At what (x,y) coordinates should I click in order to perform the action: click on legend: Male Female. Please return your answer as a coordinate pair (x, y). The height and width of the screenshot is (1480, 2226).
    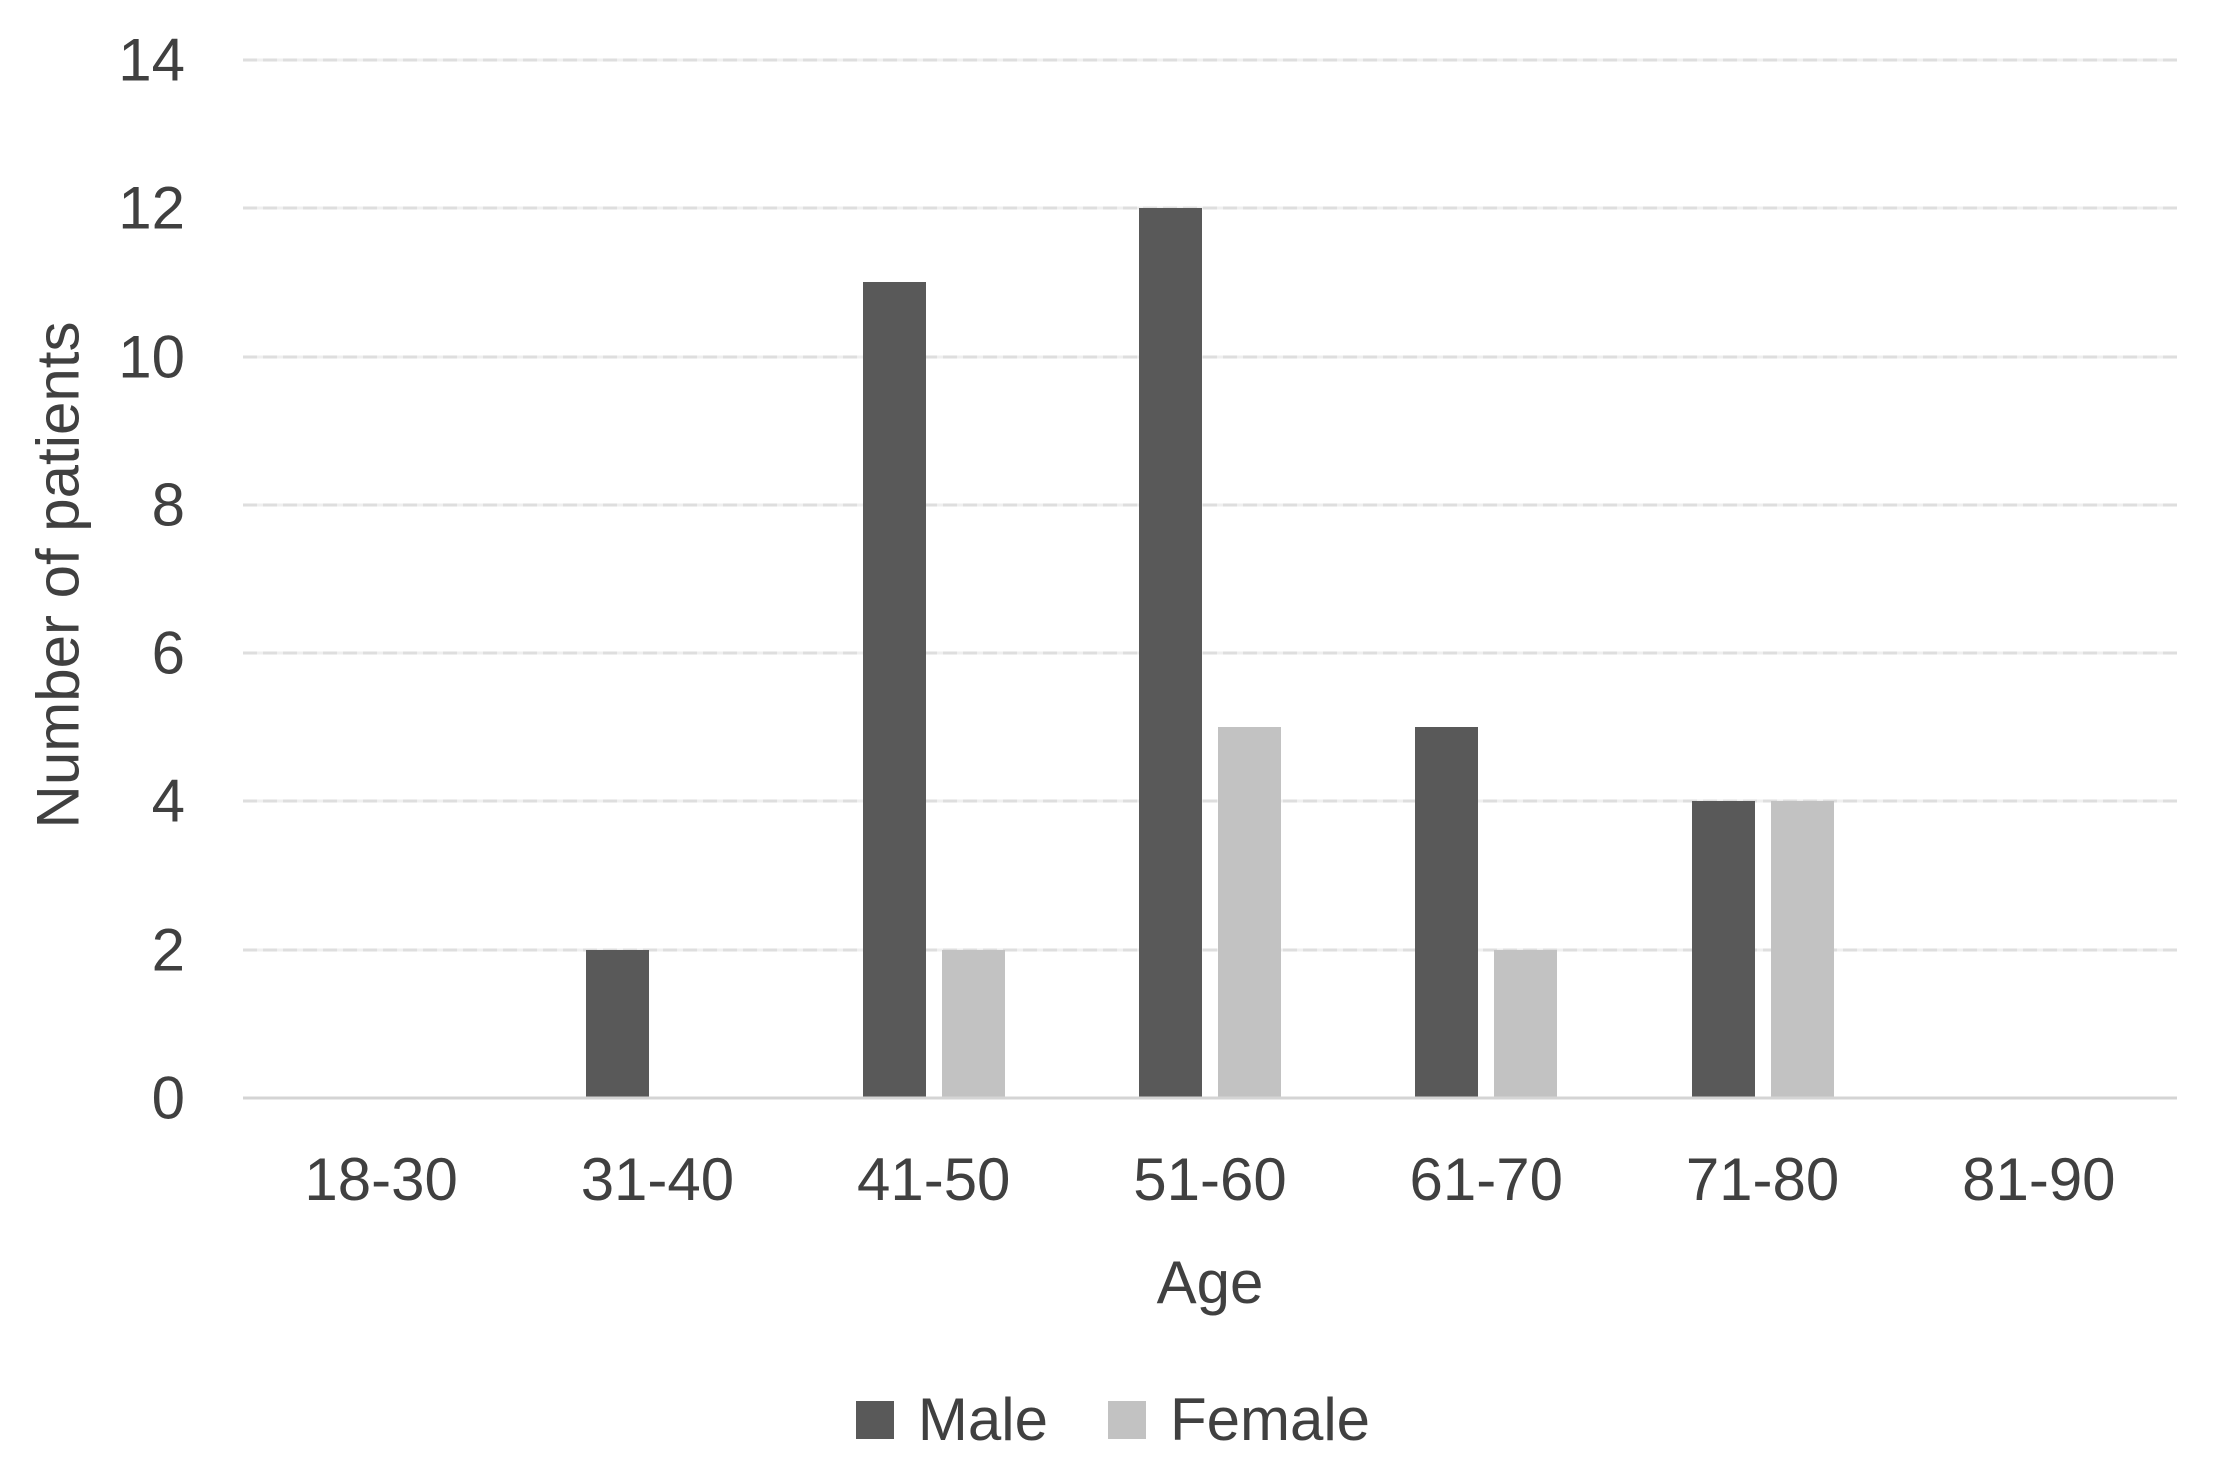
    Looking at the image, I should click on (1113, 1419).